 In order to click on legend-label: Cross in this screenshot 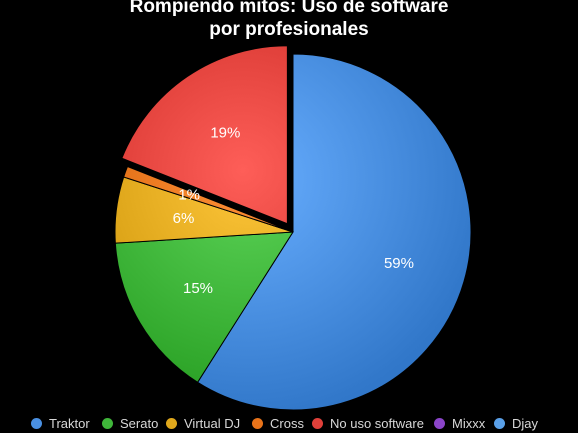, I will do `click(287, 423)`.